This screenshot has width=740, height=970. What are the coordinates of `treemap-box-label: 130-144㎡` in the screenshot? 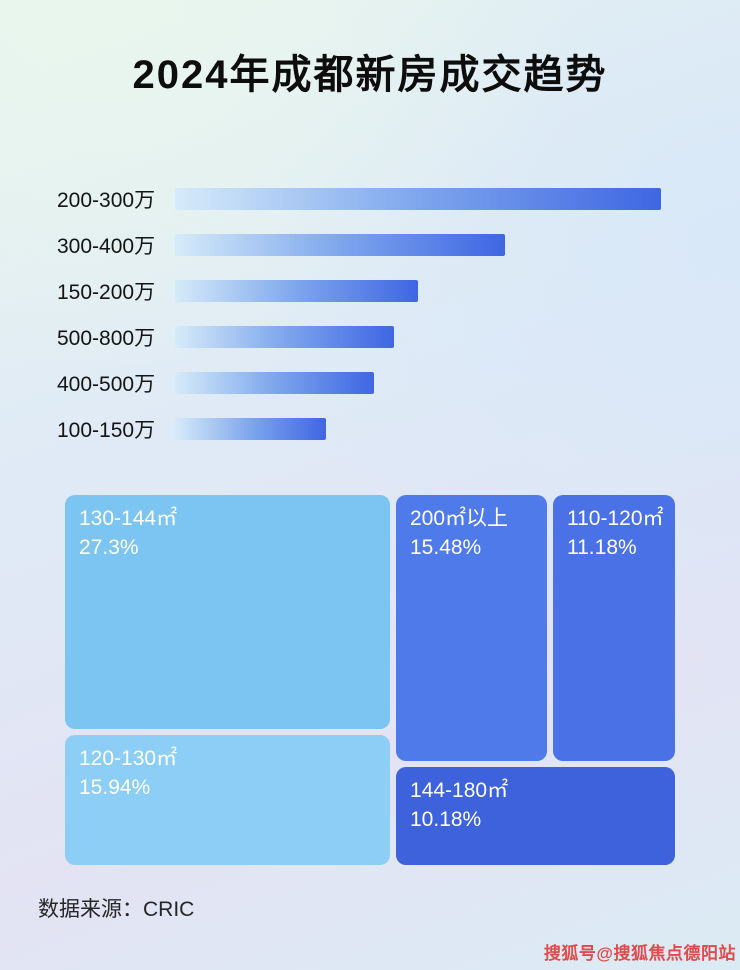 It's located at (128, 518).